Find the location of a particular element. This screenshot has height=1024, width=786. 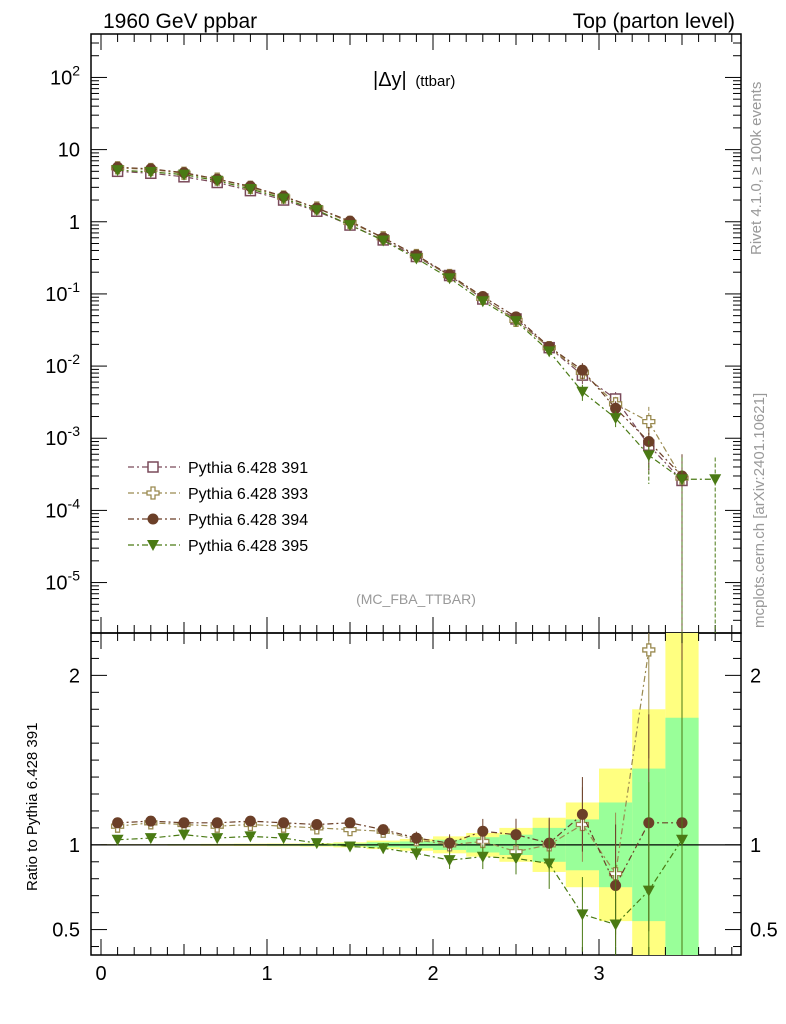

legend-label: Pythia 6.428 395 is located at coordinates (248, 546).